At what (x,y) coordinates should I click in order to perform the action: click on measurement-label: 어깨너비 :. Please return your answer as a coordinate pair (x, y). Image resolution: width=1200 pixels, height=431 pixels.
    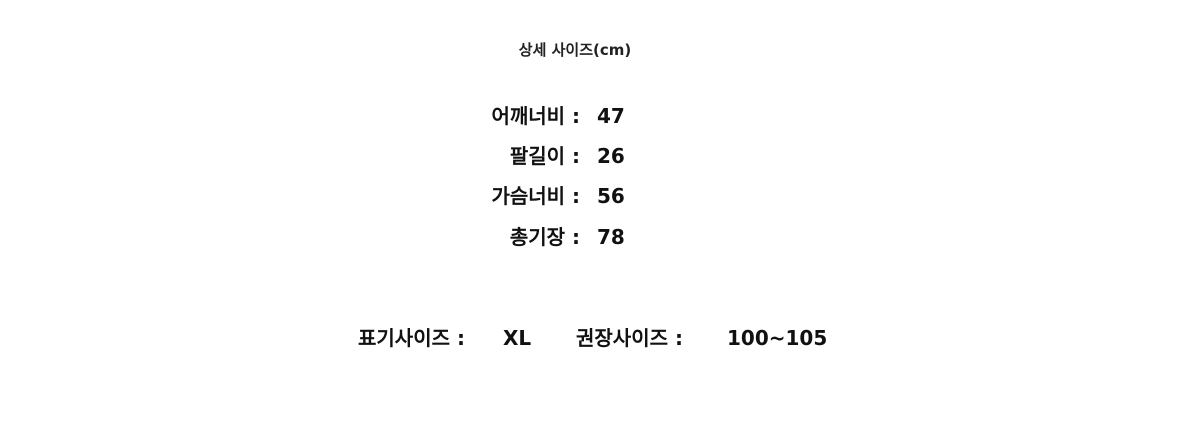
    Looking at the image, I should click on (535, 116).